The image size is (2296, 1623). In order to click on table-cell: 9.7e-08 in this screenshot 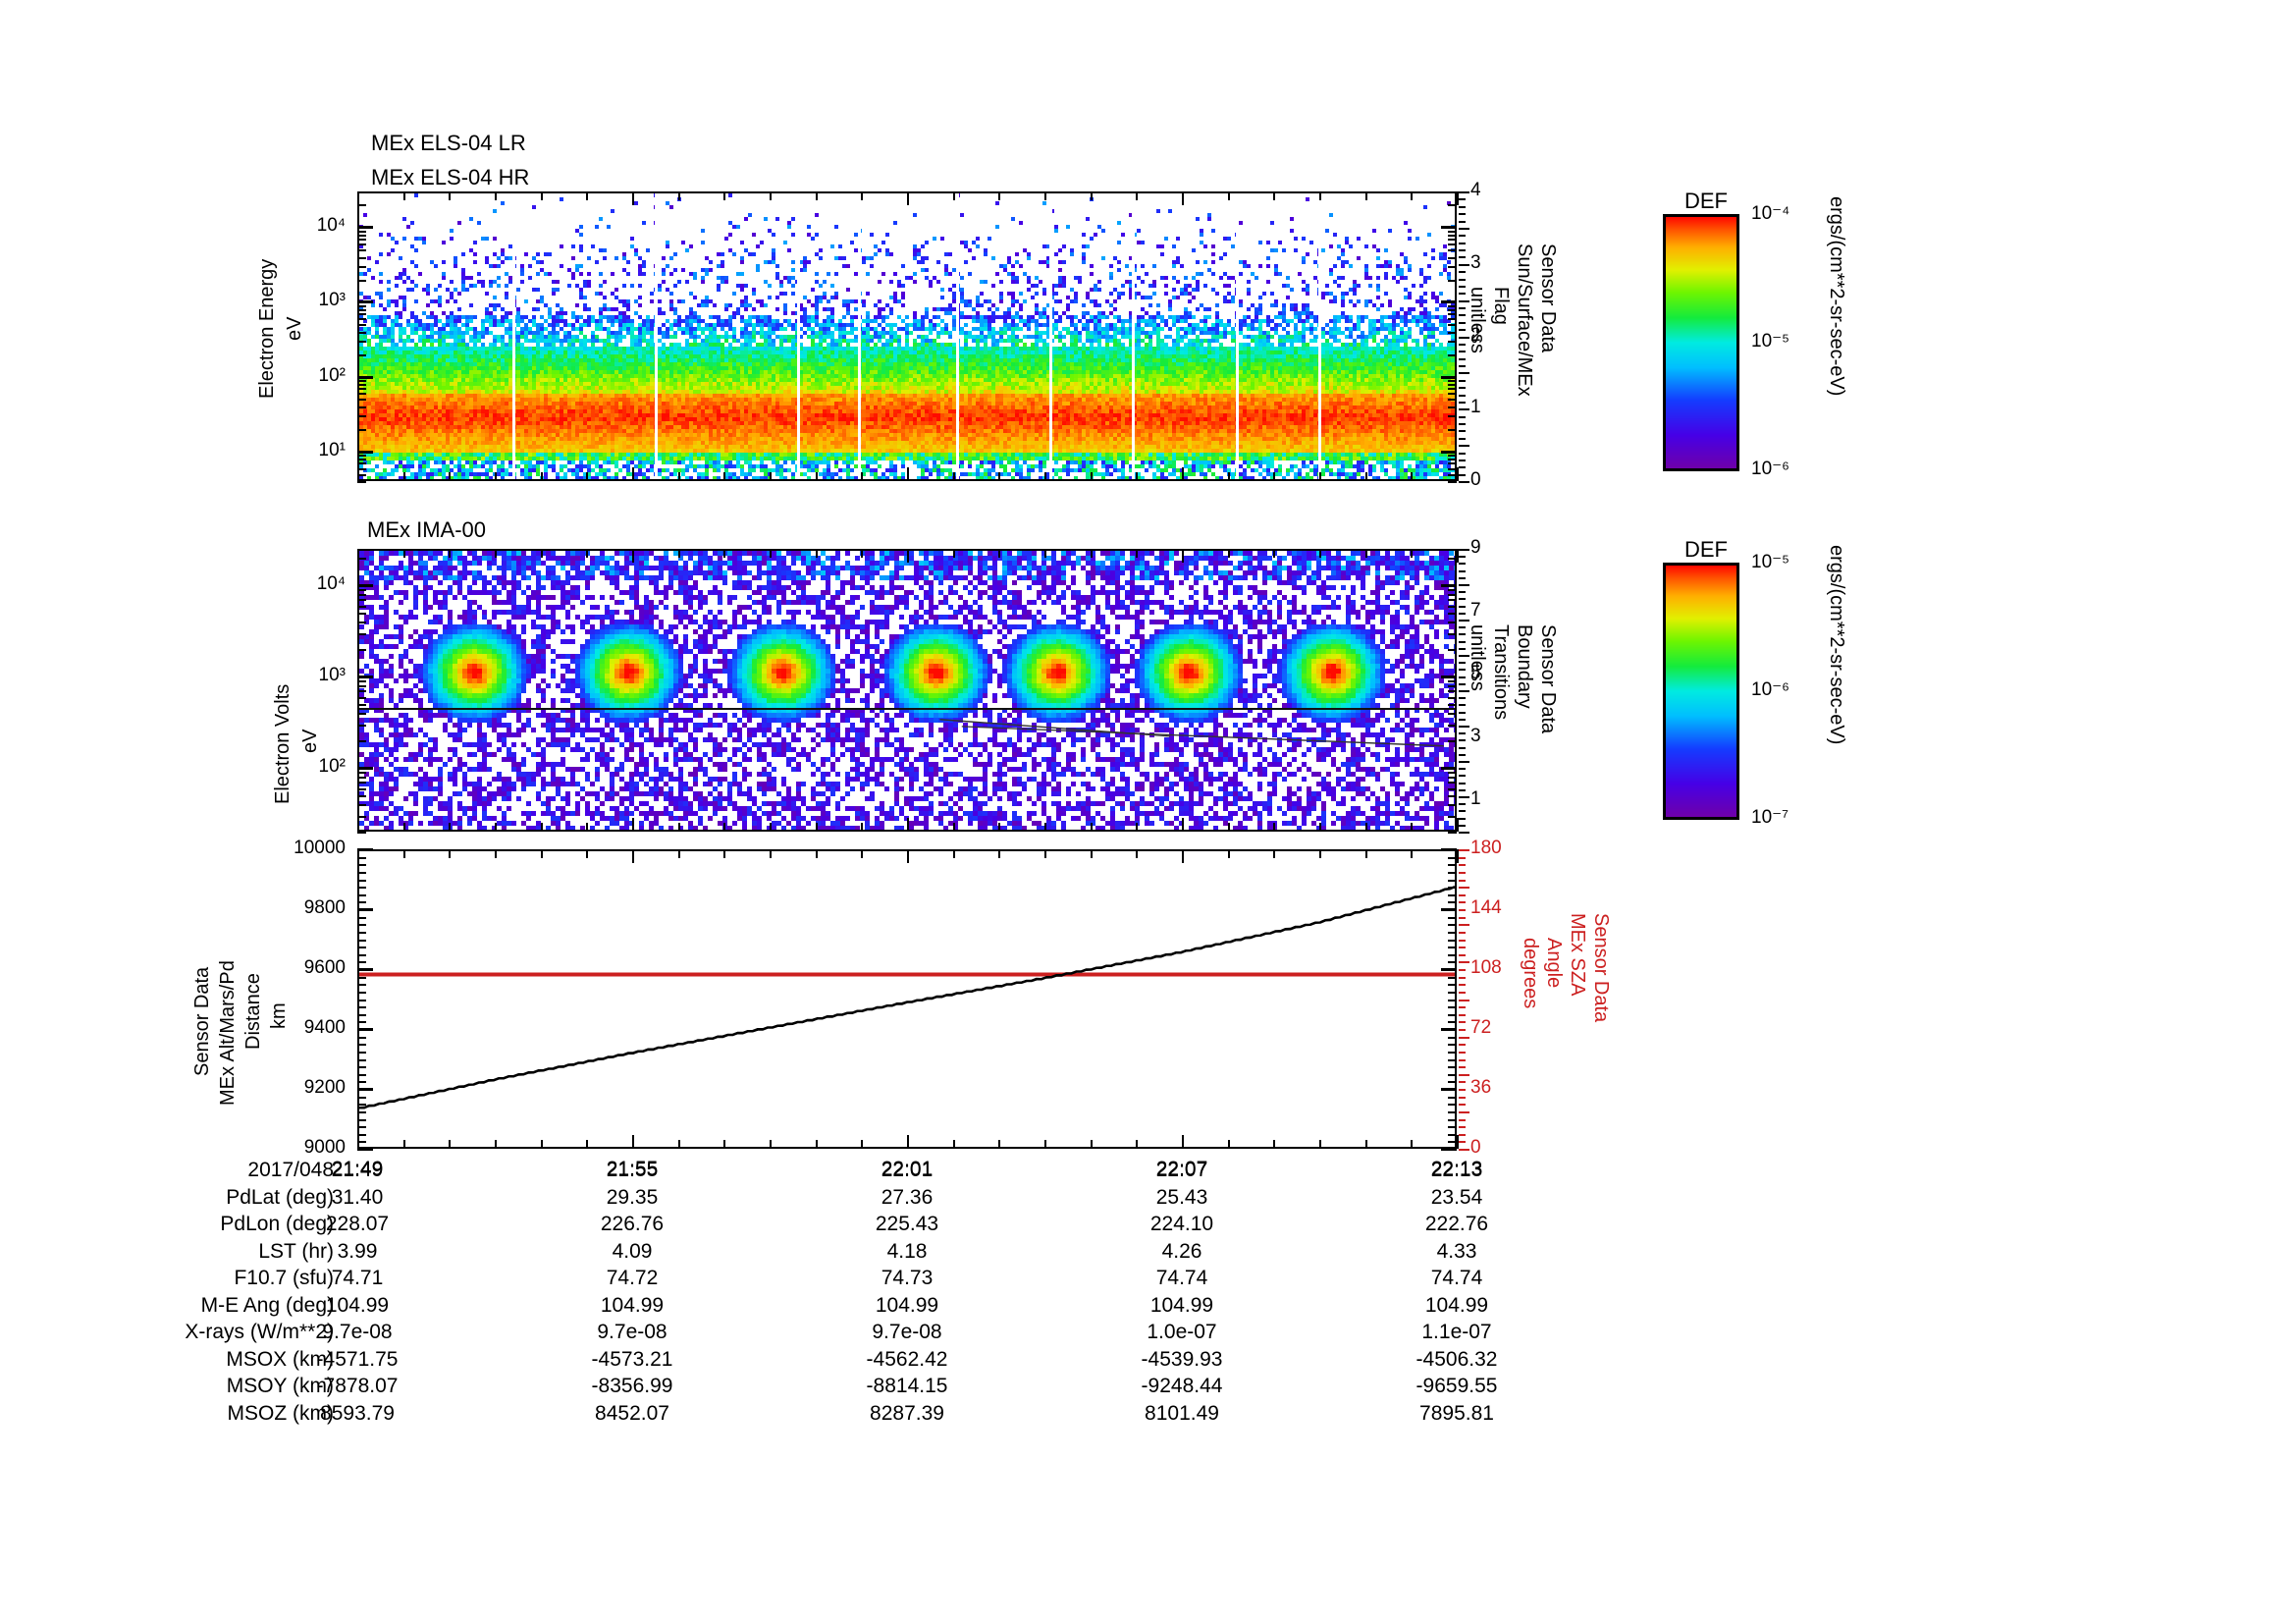, I will do `click(632, 1332)`.